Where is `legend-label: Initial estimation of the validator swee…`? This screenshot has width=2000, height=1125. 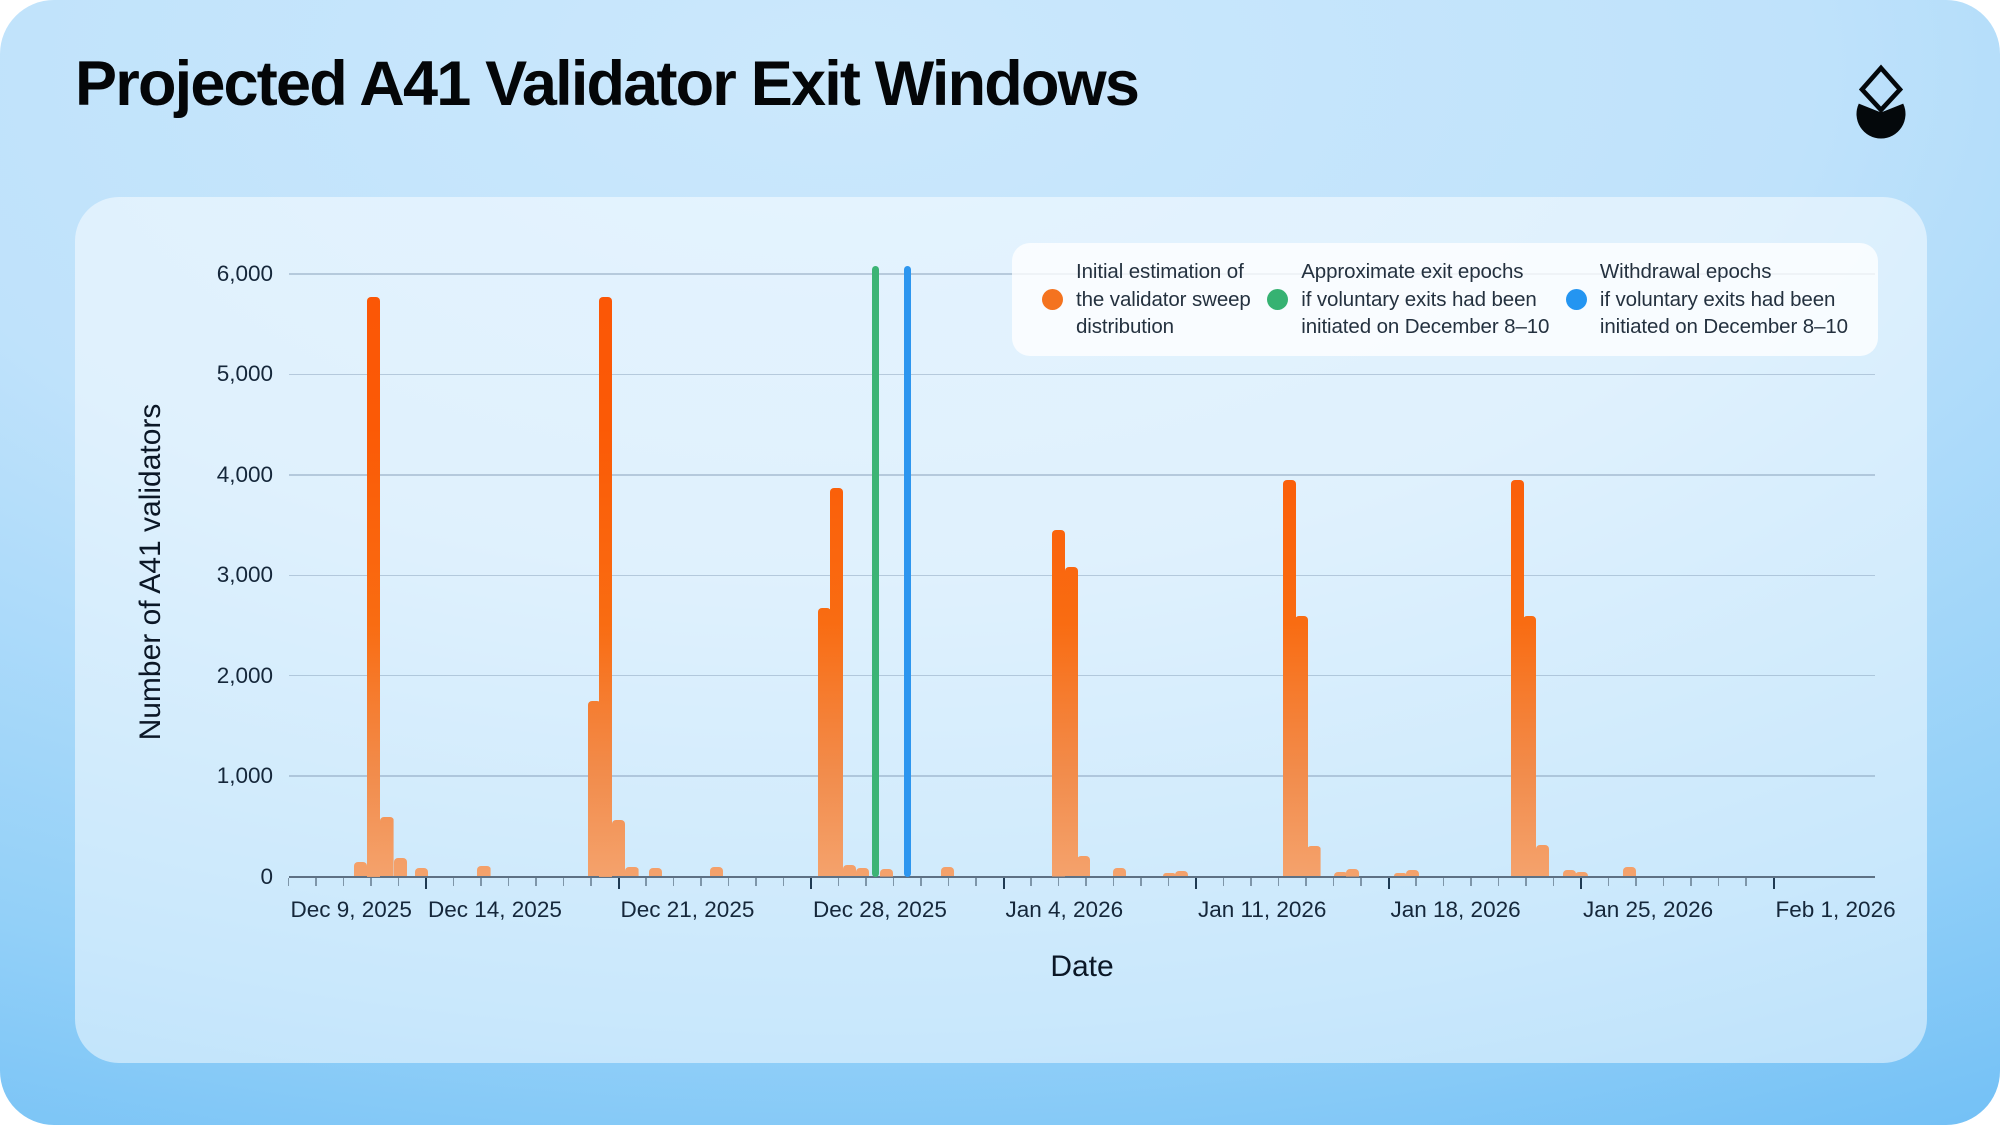
legend-label: Initial estimation of the validator swee… is located at coordinates (1163, 299).